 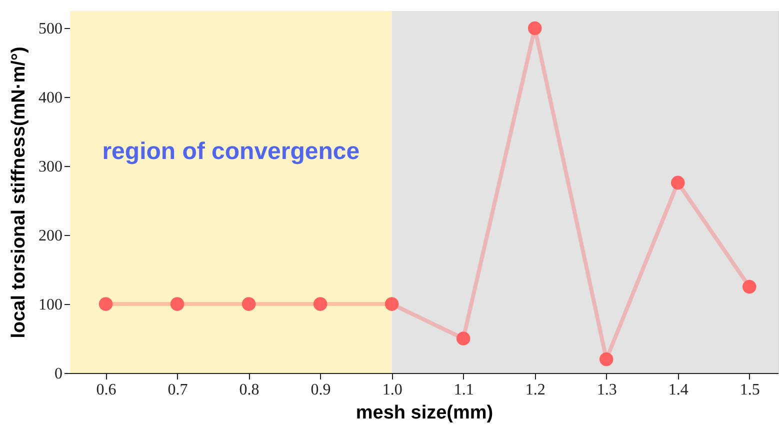 I want to click on y-tick-label: 100, so click(x=50, y=305).